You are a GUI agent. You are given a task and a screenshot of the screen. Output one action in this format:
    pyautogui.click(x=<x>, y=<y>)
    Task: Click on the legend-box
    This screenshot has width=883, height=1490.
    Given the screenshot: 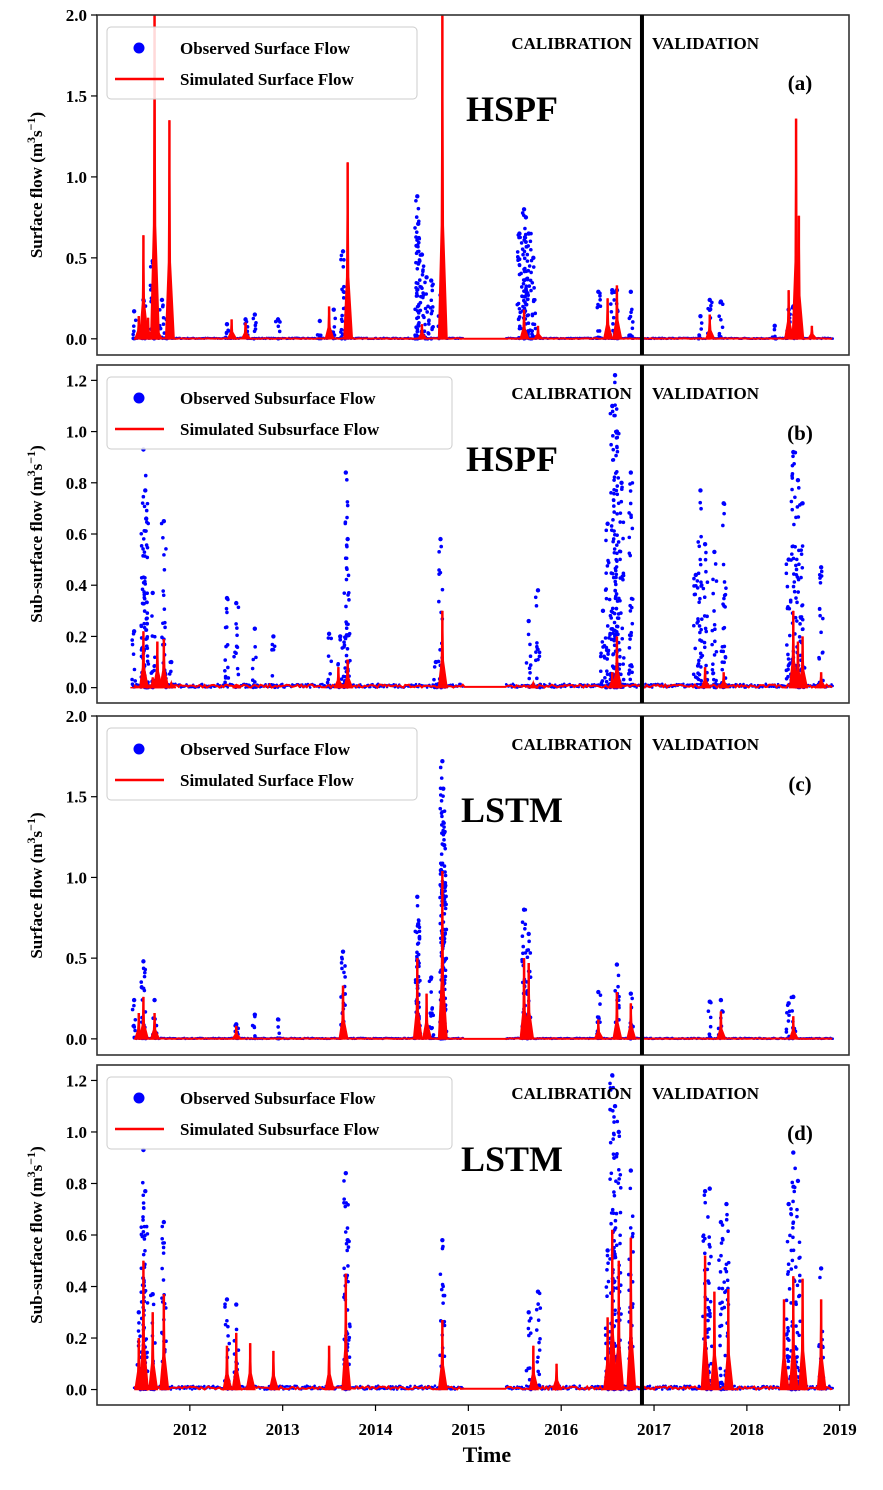 What is the action you would take?
    pyautogui.click(x=279, y=413)
    